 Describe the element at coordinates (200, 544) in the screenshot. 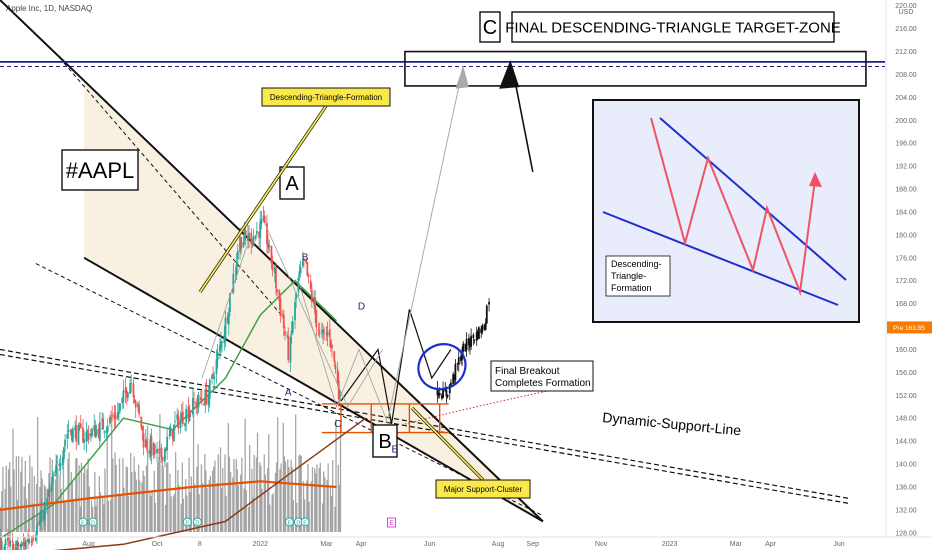

I see `x-tick-label: 8` at that location.